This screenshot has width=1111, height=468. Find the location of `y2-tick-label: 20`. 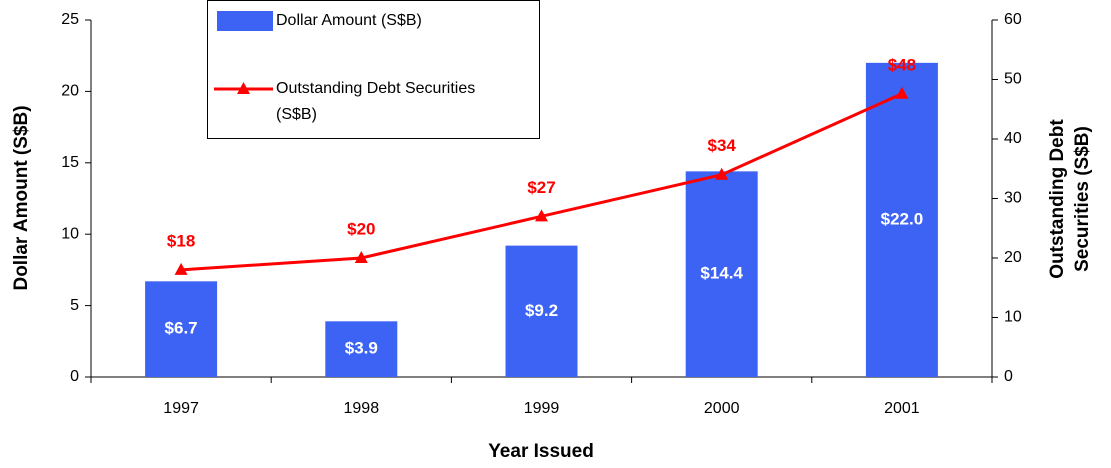

y2-tick-label: 20 is located at coordinates (1013, 257).